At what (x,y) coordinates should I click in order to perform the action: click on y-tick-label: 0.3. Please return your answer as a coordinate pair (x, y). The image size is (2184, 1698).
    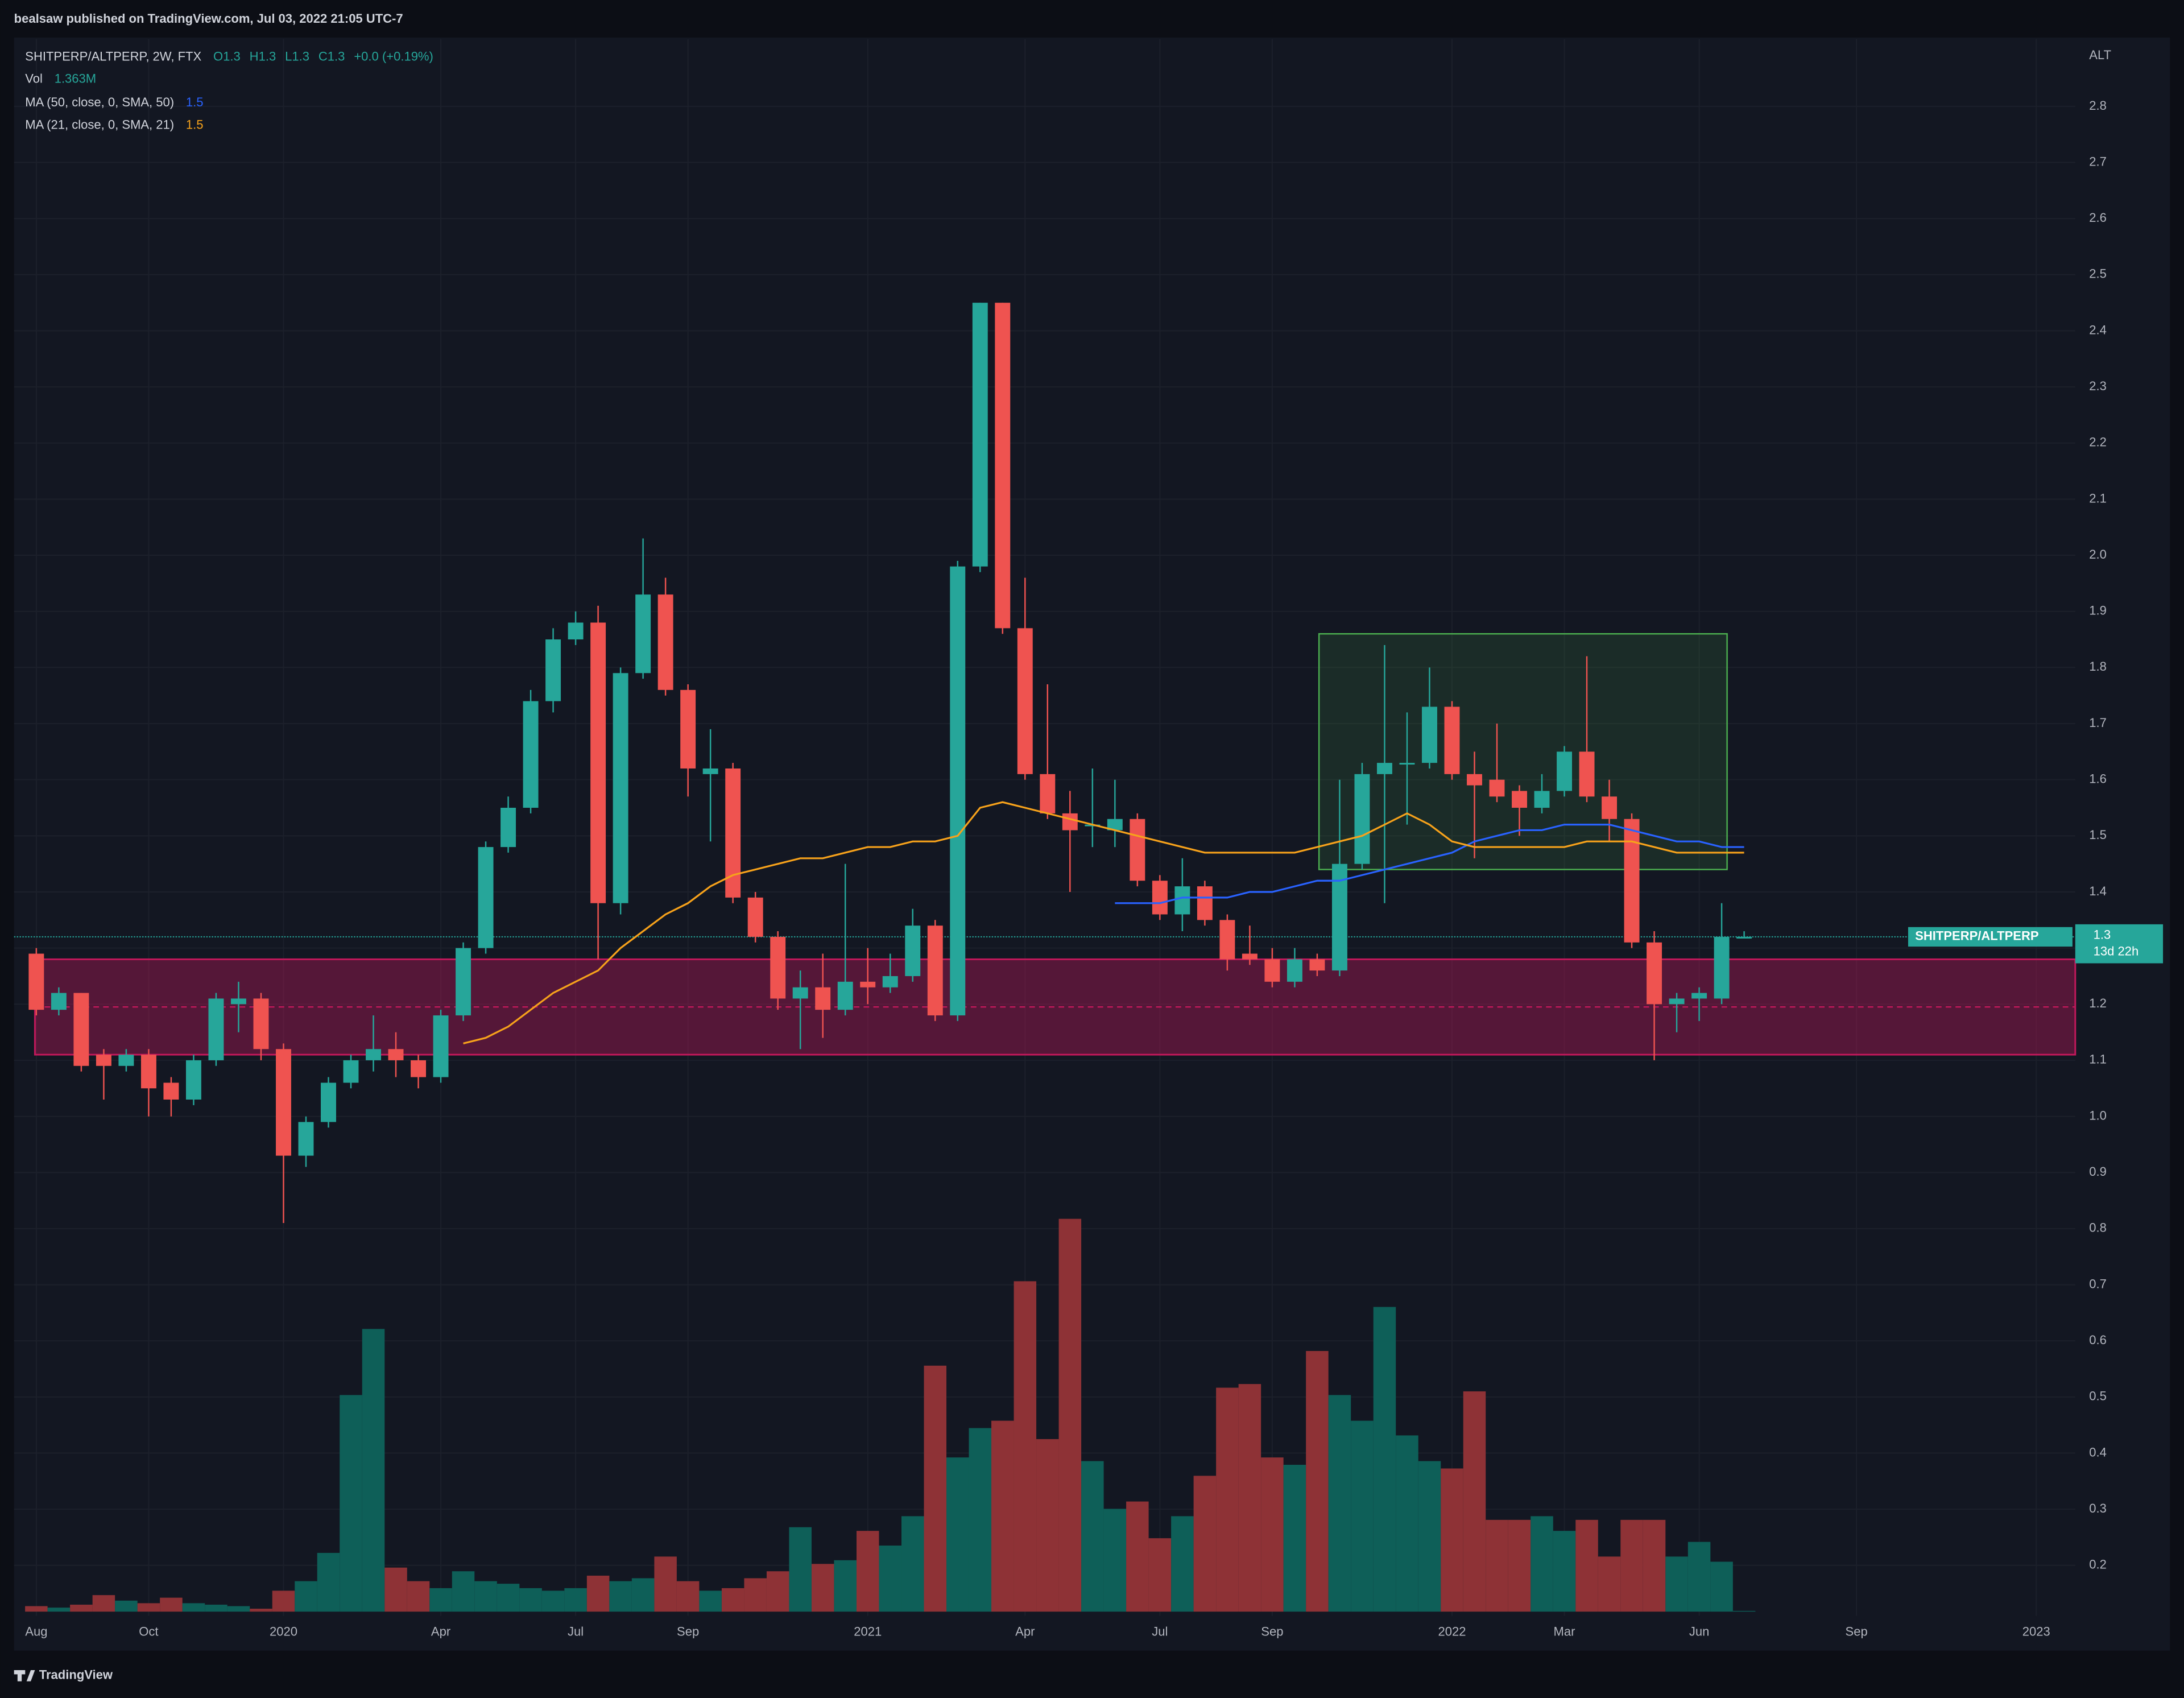
    Looking at the image, I should click on (2098, 1508).